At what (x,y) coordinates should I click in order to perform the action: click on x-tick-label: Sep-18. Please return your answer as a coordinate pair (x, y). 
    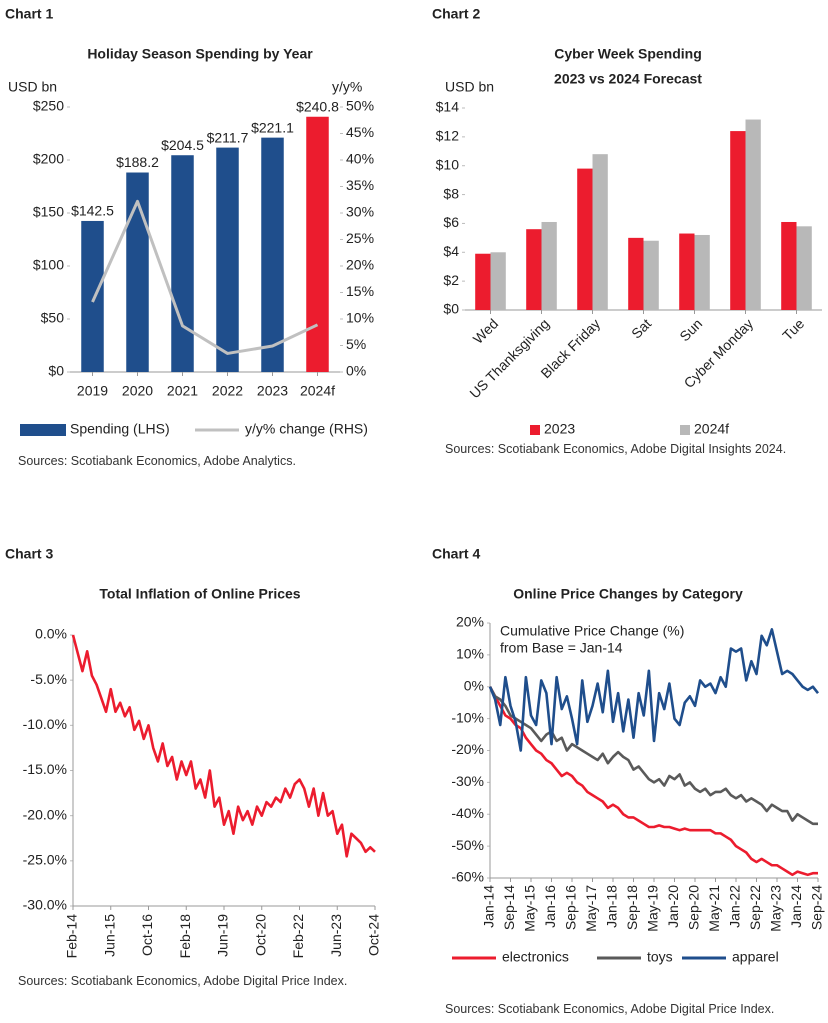
    Looking at the image, I should click on (632, 907).